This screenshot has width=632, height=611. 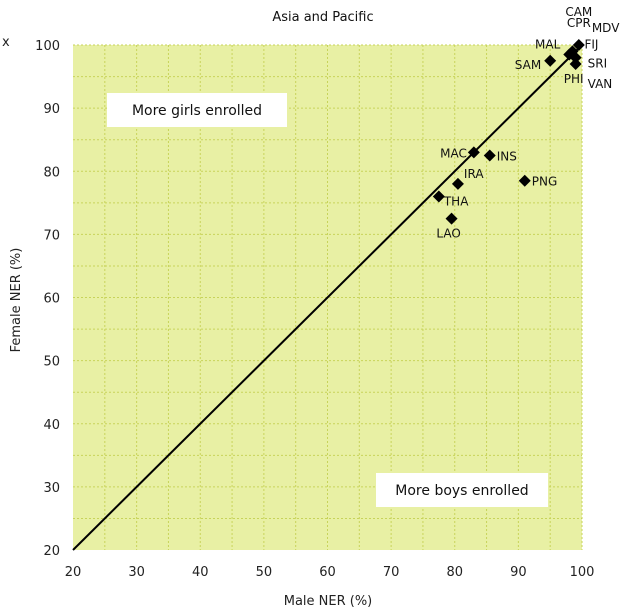 What do you see at coordinates (474, 174) in the screenshot?
I see `data-label-ira: IRA` at bounding box center [474, 174].